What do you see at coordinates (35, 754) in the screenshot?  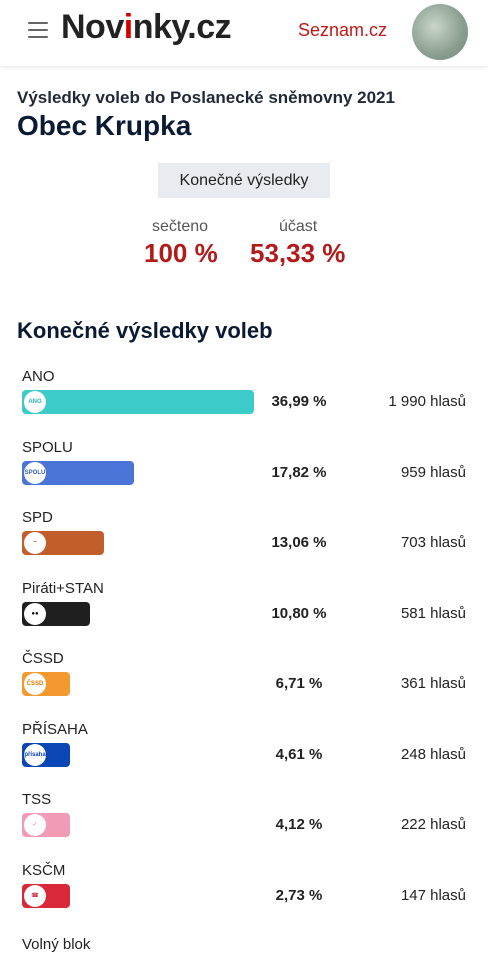 I see `party-logo-icon: přísaha` at bounding box center [35, 754].